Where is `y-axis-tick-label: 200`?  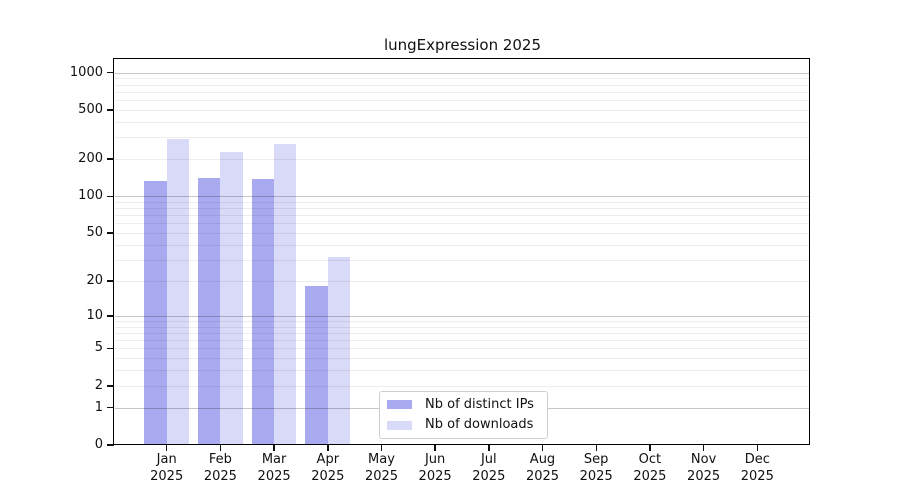
y-axis-tick-label: 200 is located at coordinates (90, 159).